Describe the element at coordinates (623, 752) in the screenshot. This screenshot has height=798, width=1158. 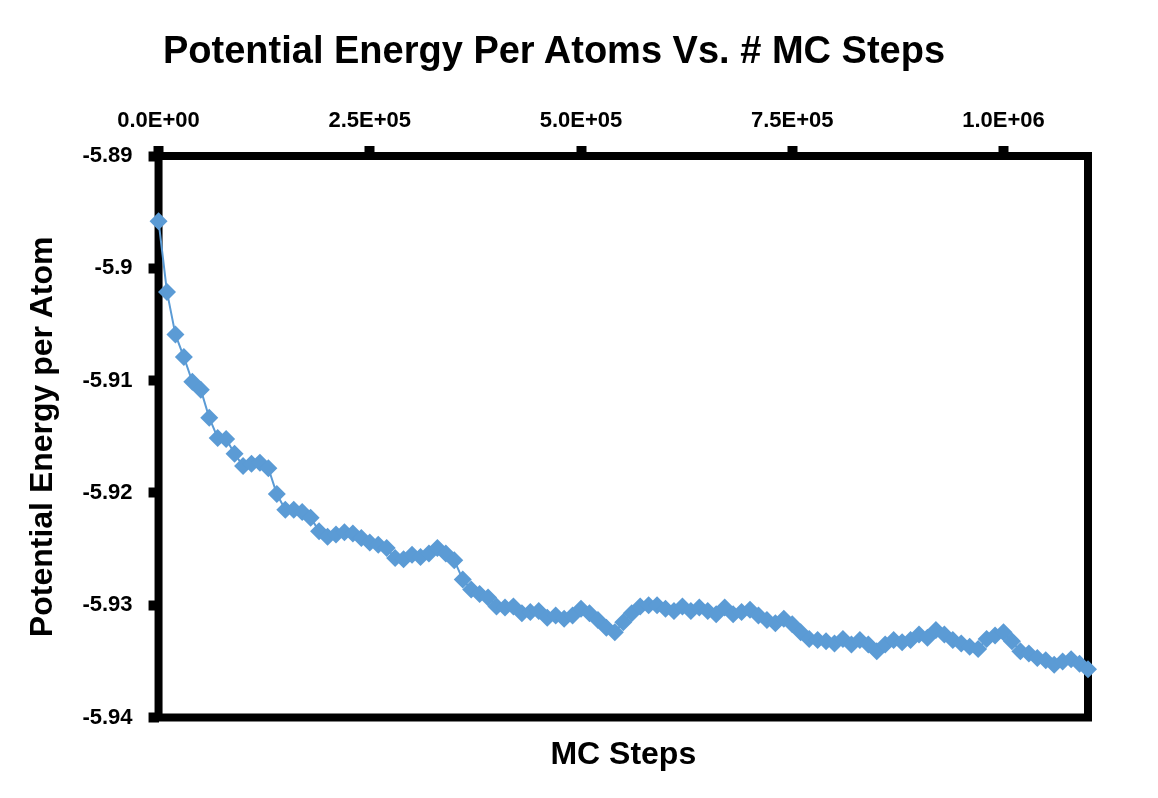
I see `x-axis-title: MC Steps` at that location.